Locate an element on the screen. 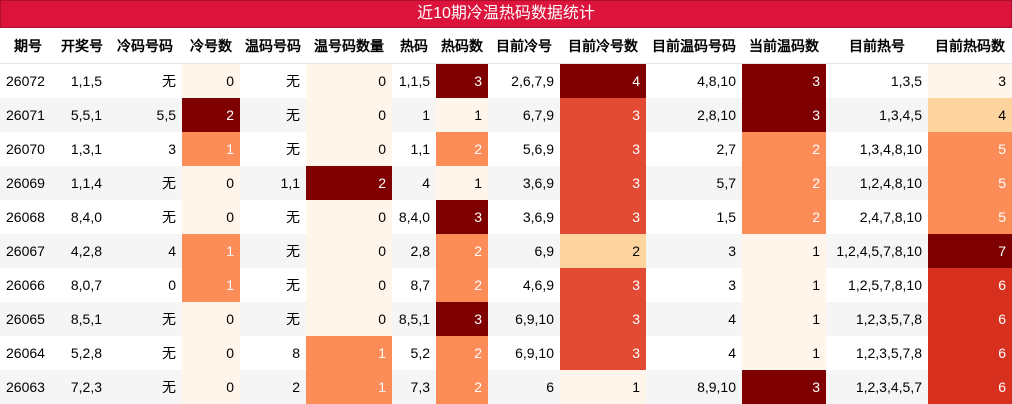 The height and width of the screenshot is (404, 1012). current-hot-count-cell: 6 is located at coordinates (970, 285).